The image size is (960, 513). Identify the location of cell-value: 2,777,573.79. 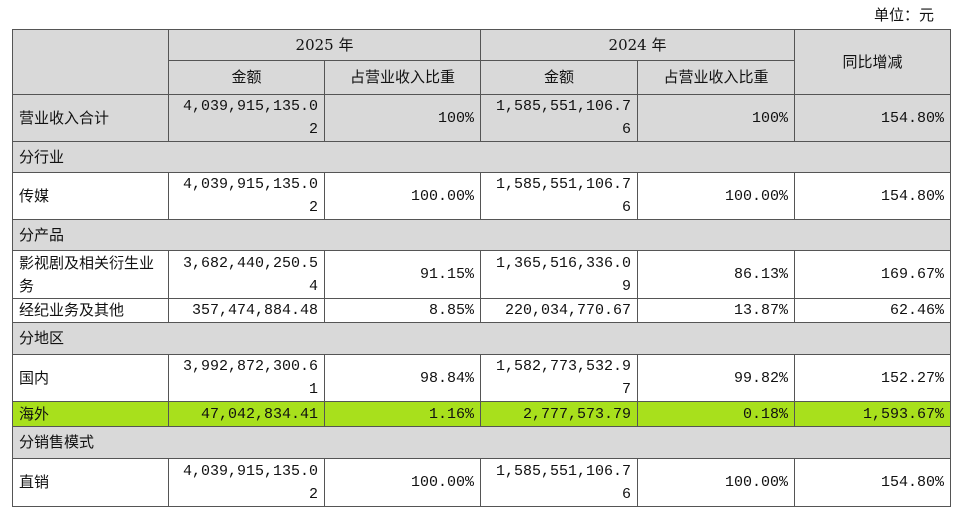
(577, 414).